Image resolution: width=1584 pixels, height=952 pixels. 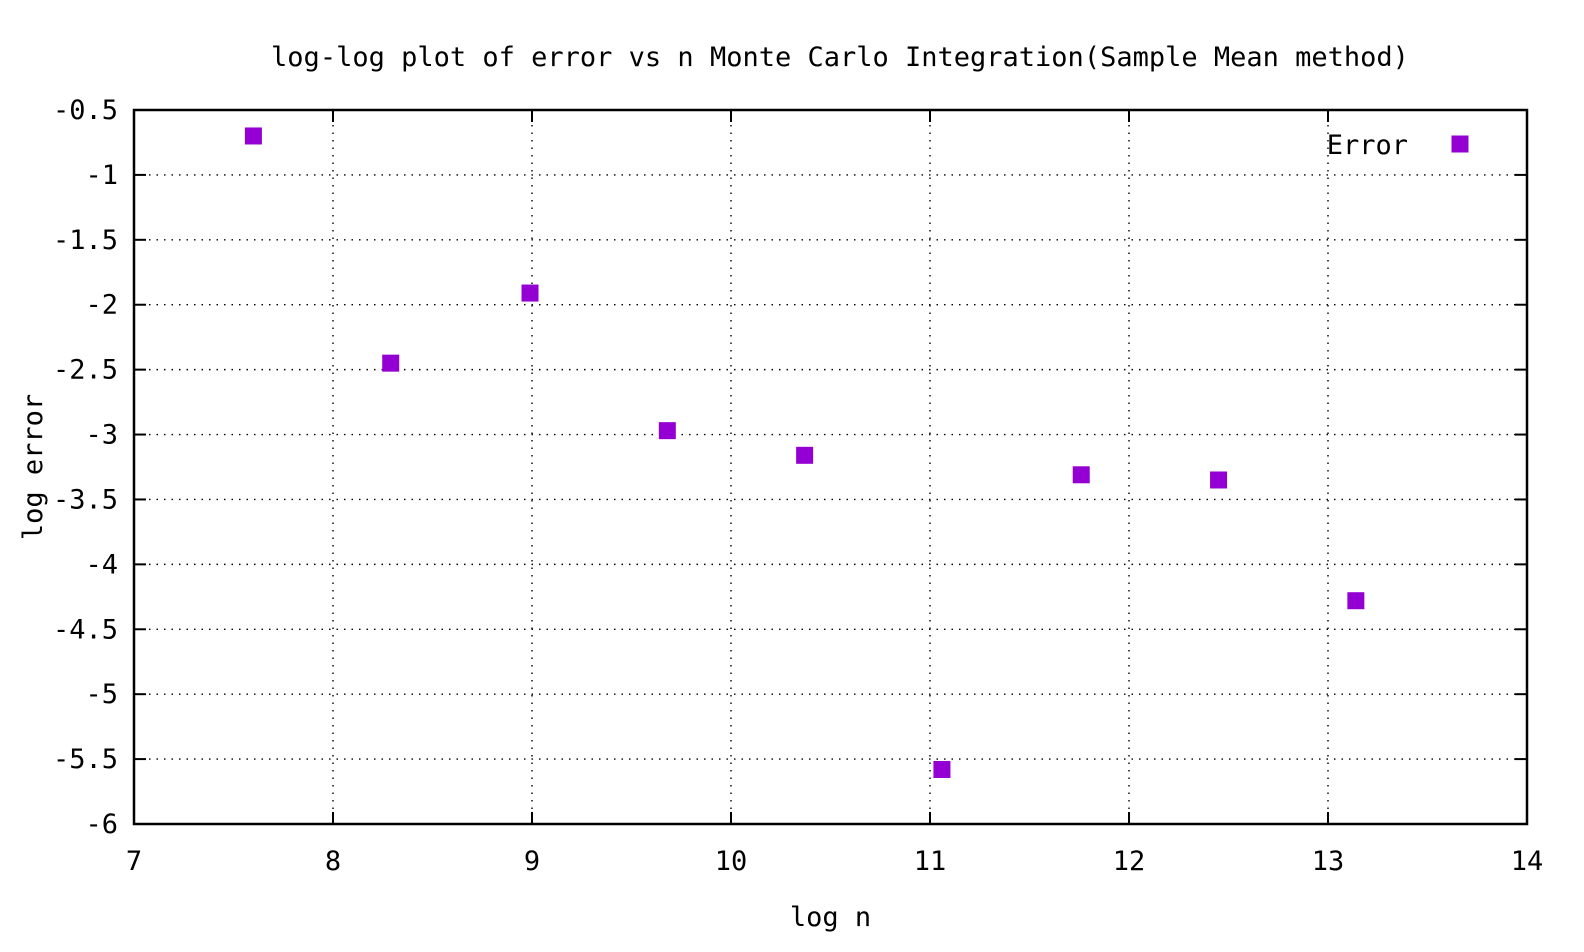 I want to click on y-tick-label: -4.5, so click(x=85, y=629).